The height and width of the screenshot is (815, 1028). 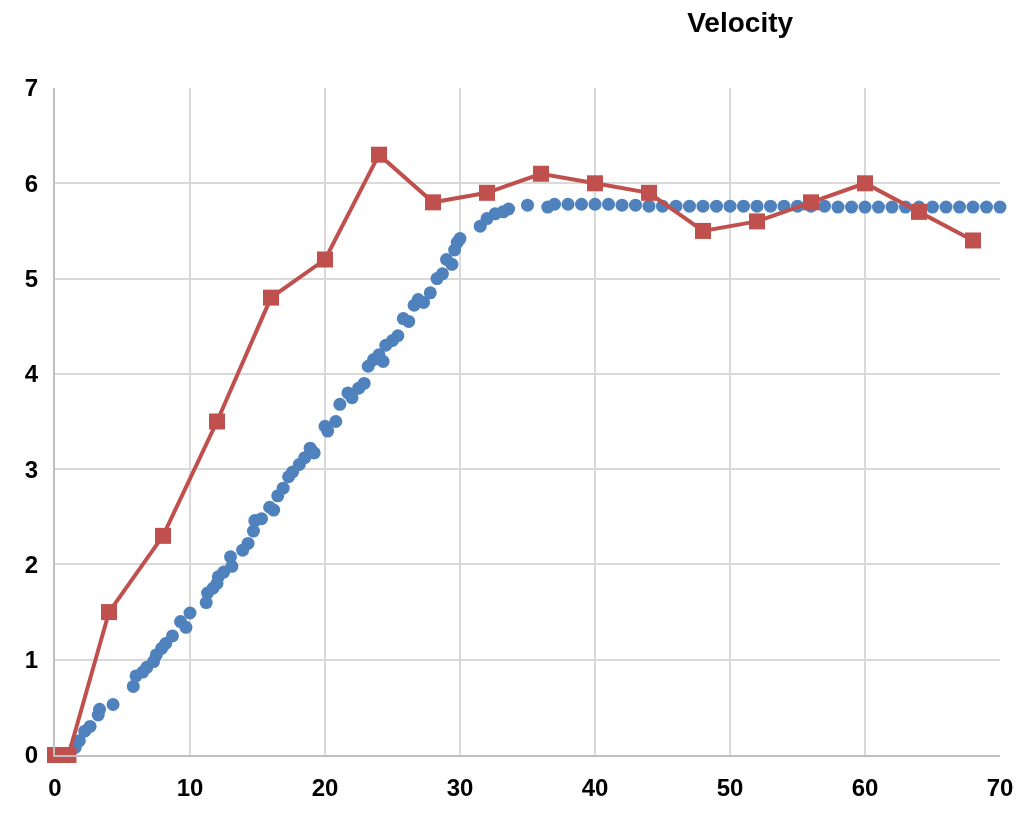 I want to click on x-tick-label: 50, so click(x=730, y=787).